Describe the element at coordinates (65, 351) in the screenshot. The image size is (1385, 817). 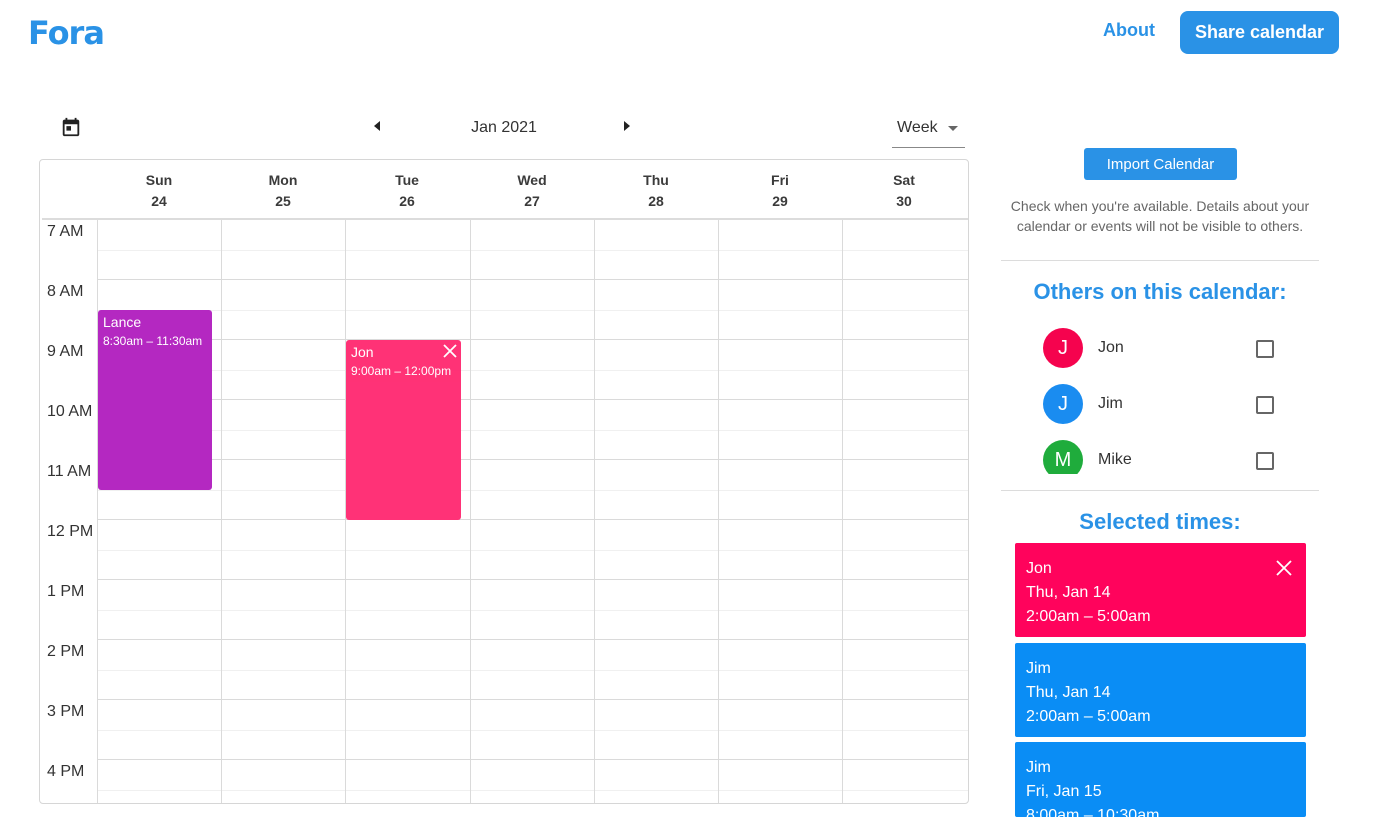
I see `time-label: 9 AM` at that location.